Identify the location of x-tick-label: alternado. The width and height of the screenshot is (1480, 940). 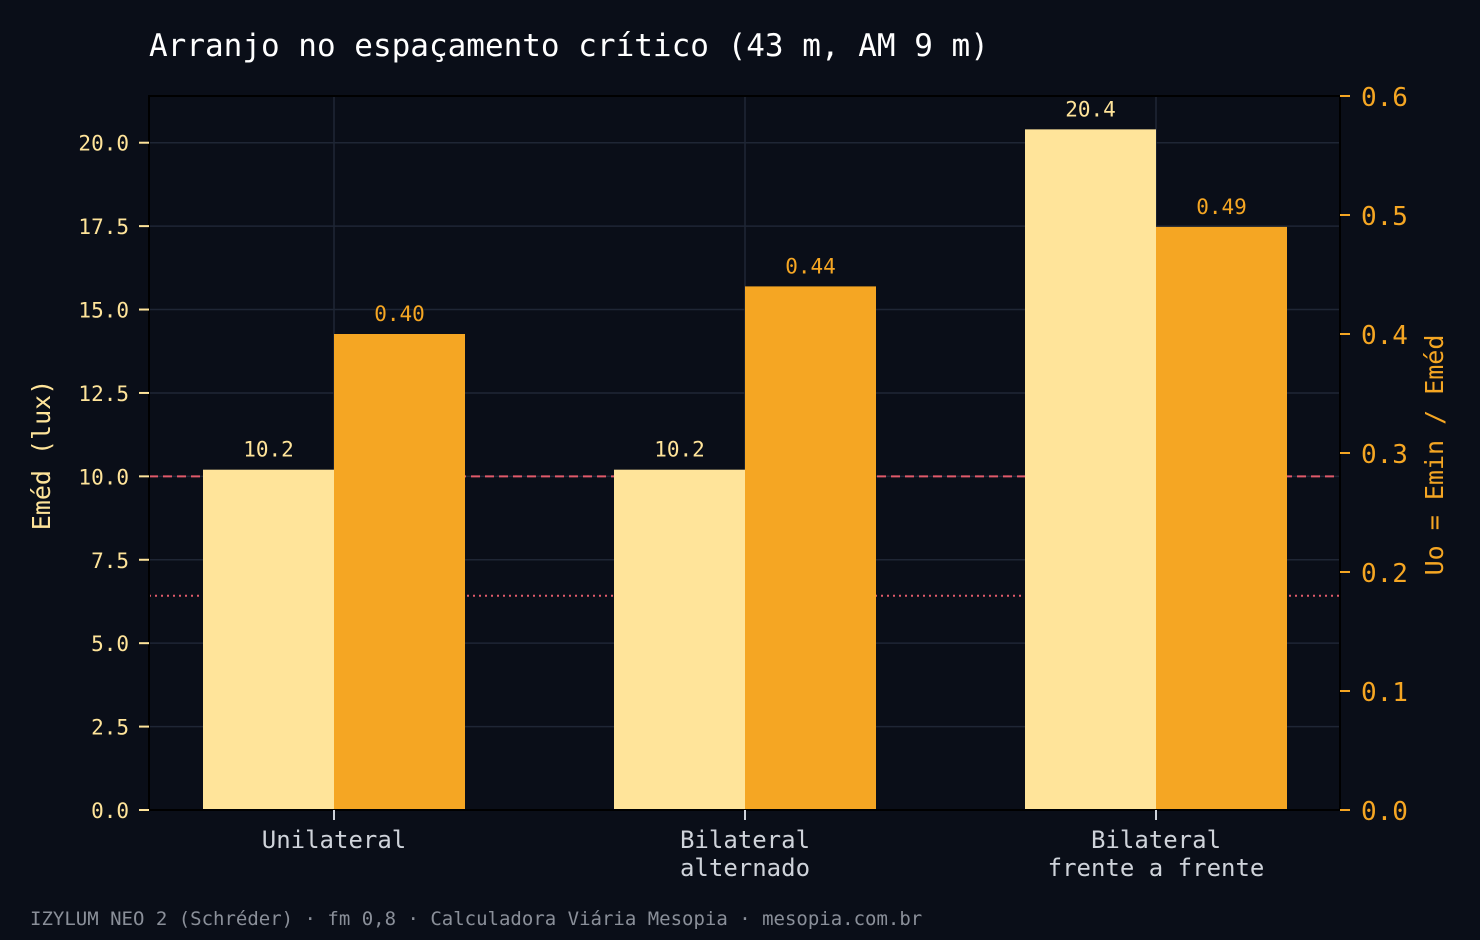
(745, 868).